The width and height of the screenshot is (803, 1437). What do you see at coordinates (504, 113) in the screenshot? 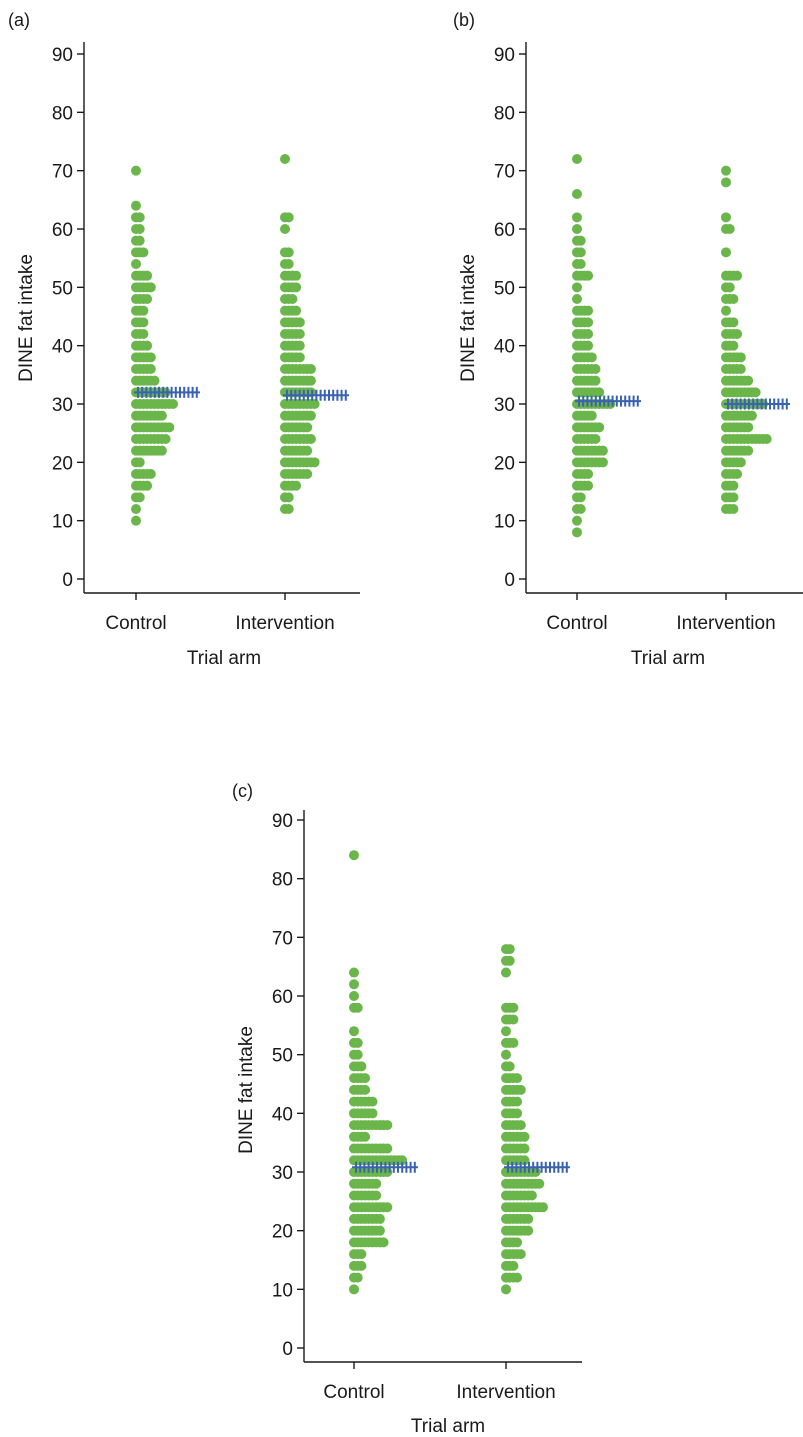
I see `y-tick-label: 80` at bounding box center [504, 113].